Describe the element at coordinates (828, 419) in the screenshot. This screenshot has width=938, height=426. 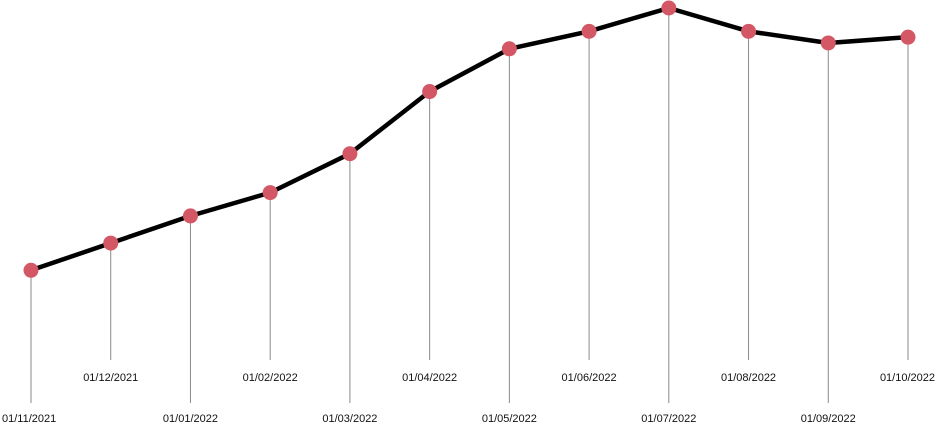
I see `x-tick-label: 01/09/2022` at that location.